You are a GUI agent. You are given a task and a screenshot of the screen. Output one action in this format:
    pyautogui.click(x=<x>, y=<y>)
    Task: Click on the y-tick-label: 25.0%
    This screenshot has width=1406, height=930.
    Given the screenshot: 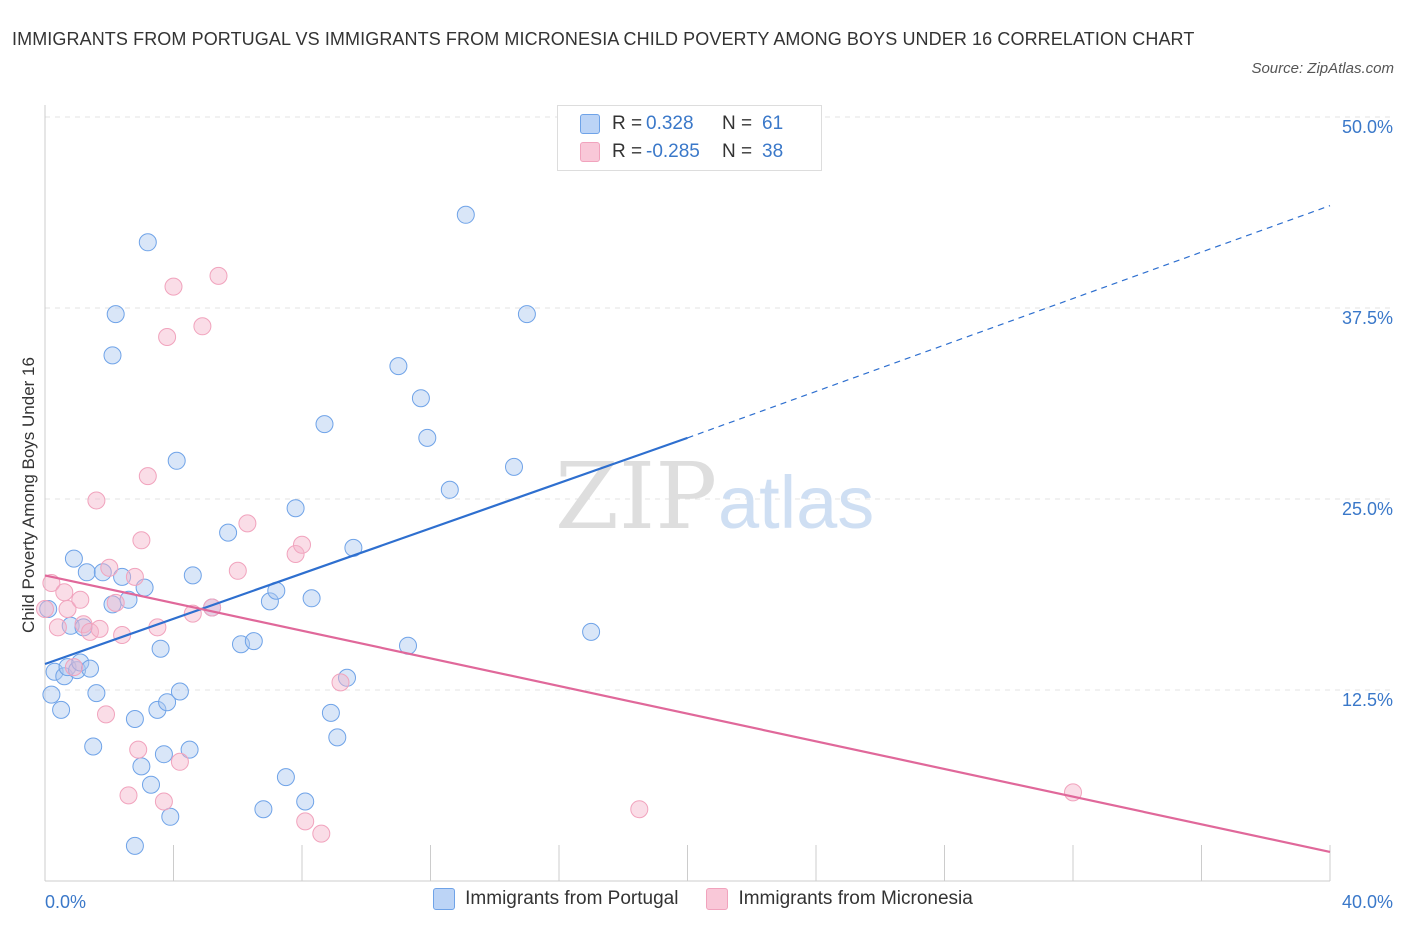 What is the action you would take?
    pyautogui.click(x=1367, y=509)
    